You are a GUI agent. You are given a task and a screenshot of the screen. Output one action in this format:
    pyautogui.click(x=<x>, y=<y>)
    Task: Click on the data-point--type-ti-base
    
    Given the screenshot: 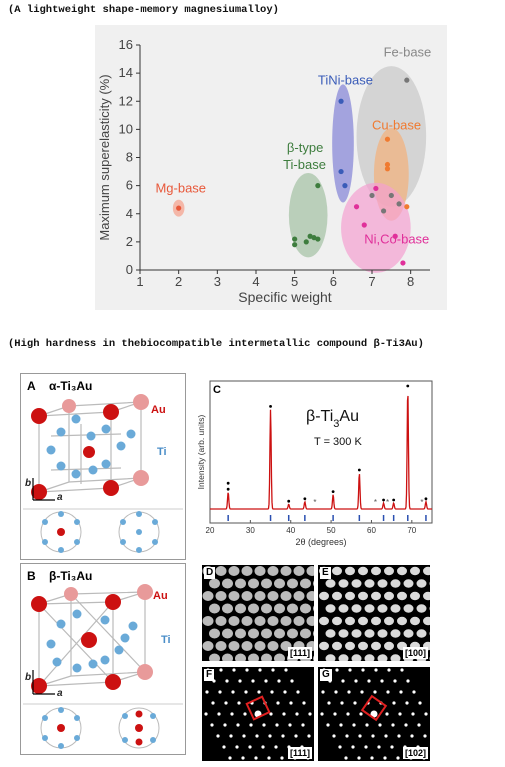 What is the action you would take?
    pyautogui.click(x=295, y=239)
    